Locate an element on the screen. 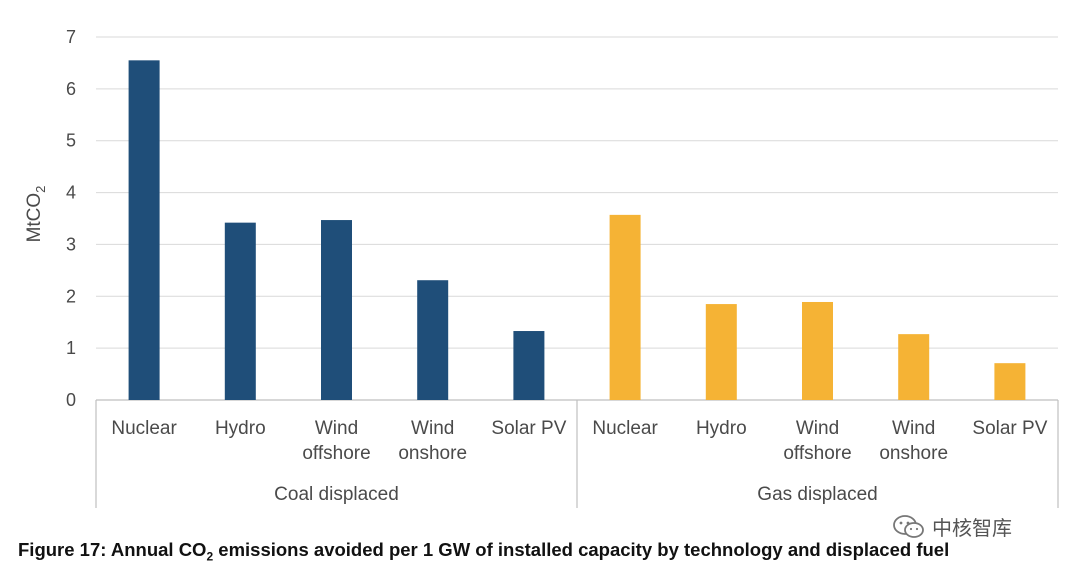 This screenshot has width=1080, height=575. y-tick-label: 6 is located at coordinates (71, 89).